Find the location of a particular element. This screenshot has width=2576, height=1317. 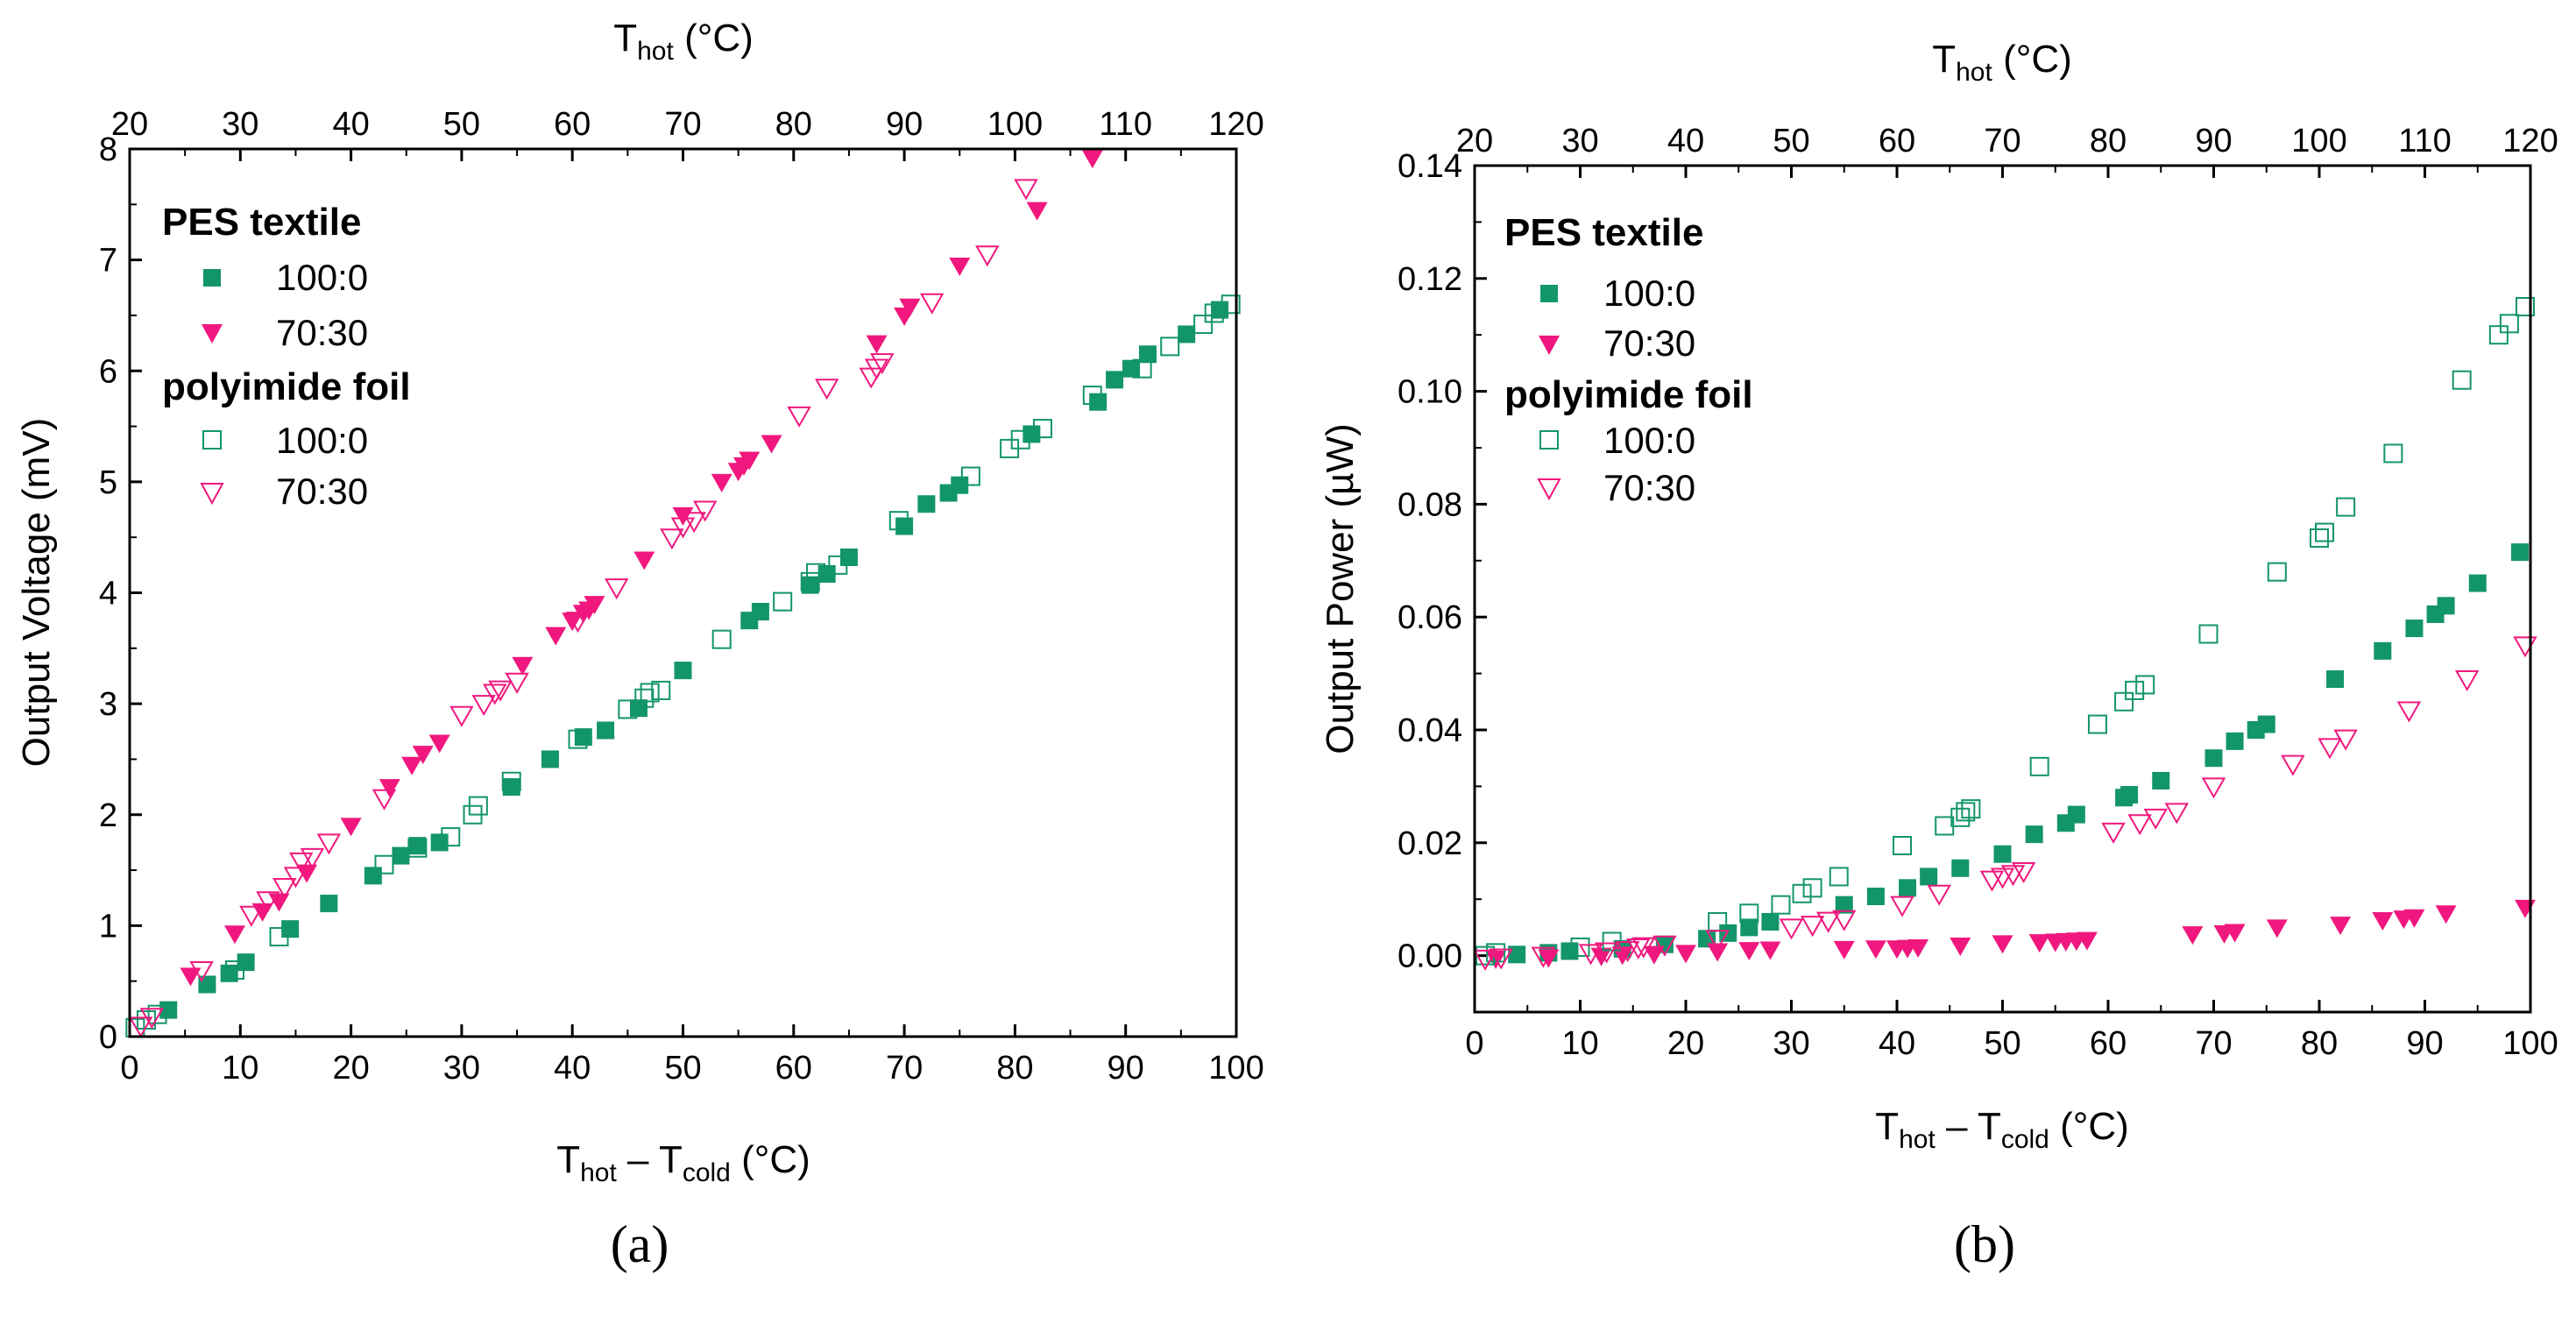

top-tick-label: 90 is located at coordinates (904, 124).